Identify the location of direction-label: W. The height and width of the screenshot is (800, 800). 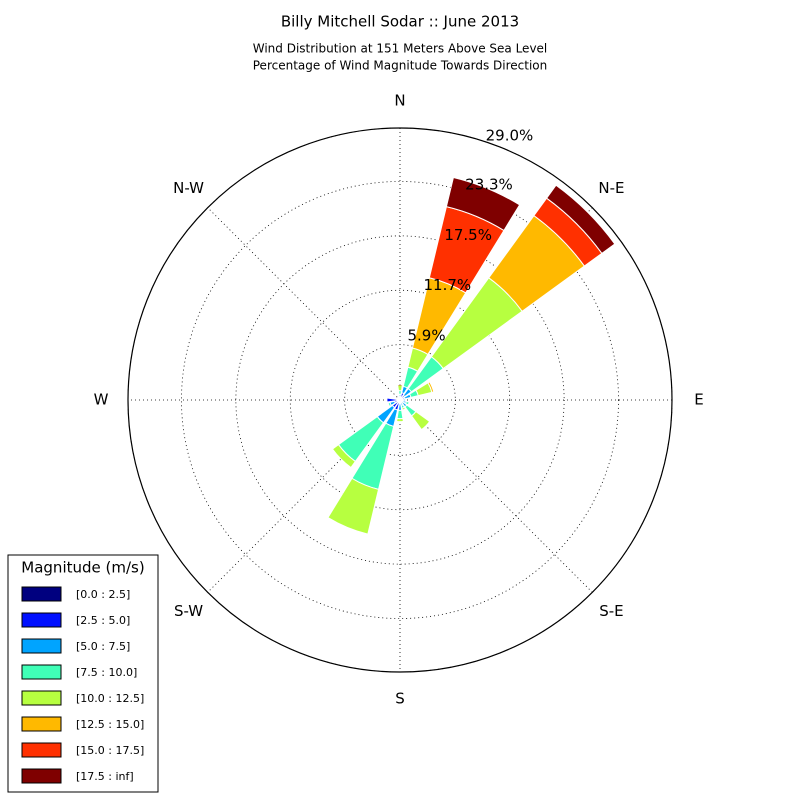
(101, 400).